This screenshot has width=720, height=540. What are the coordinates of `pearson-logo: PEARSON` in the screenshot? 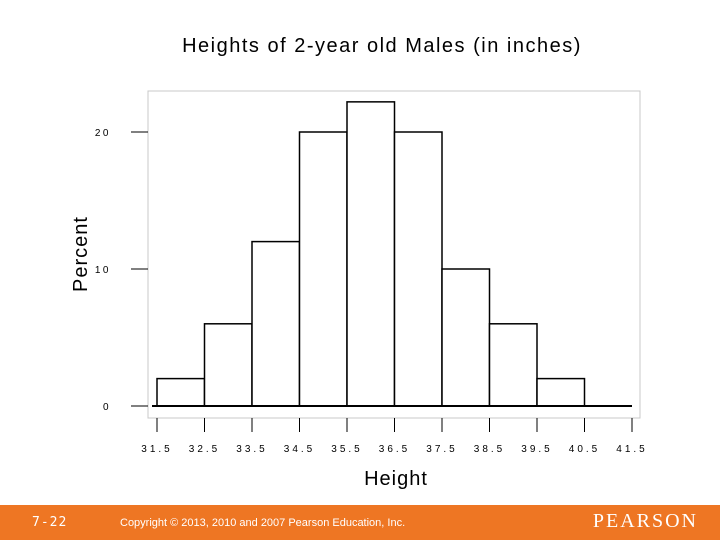 It's located at (645, 521).